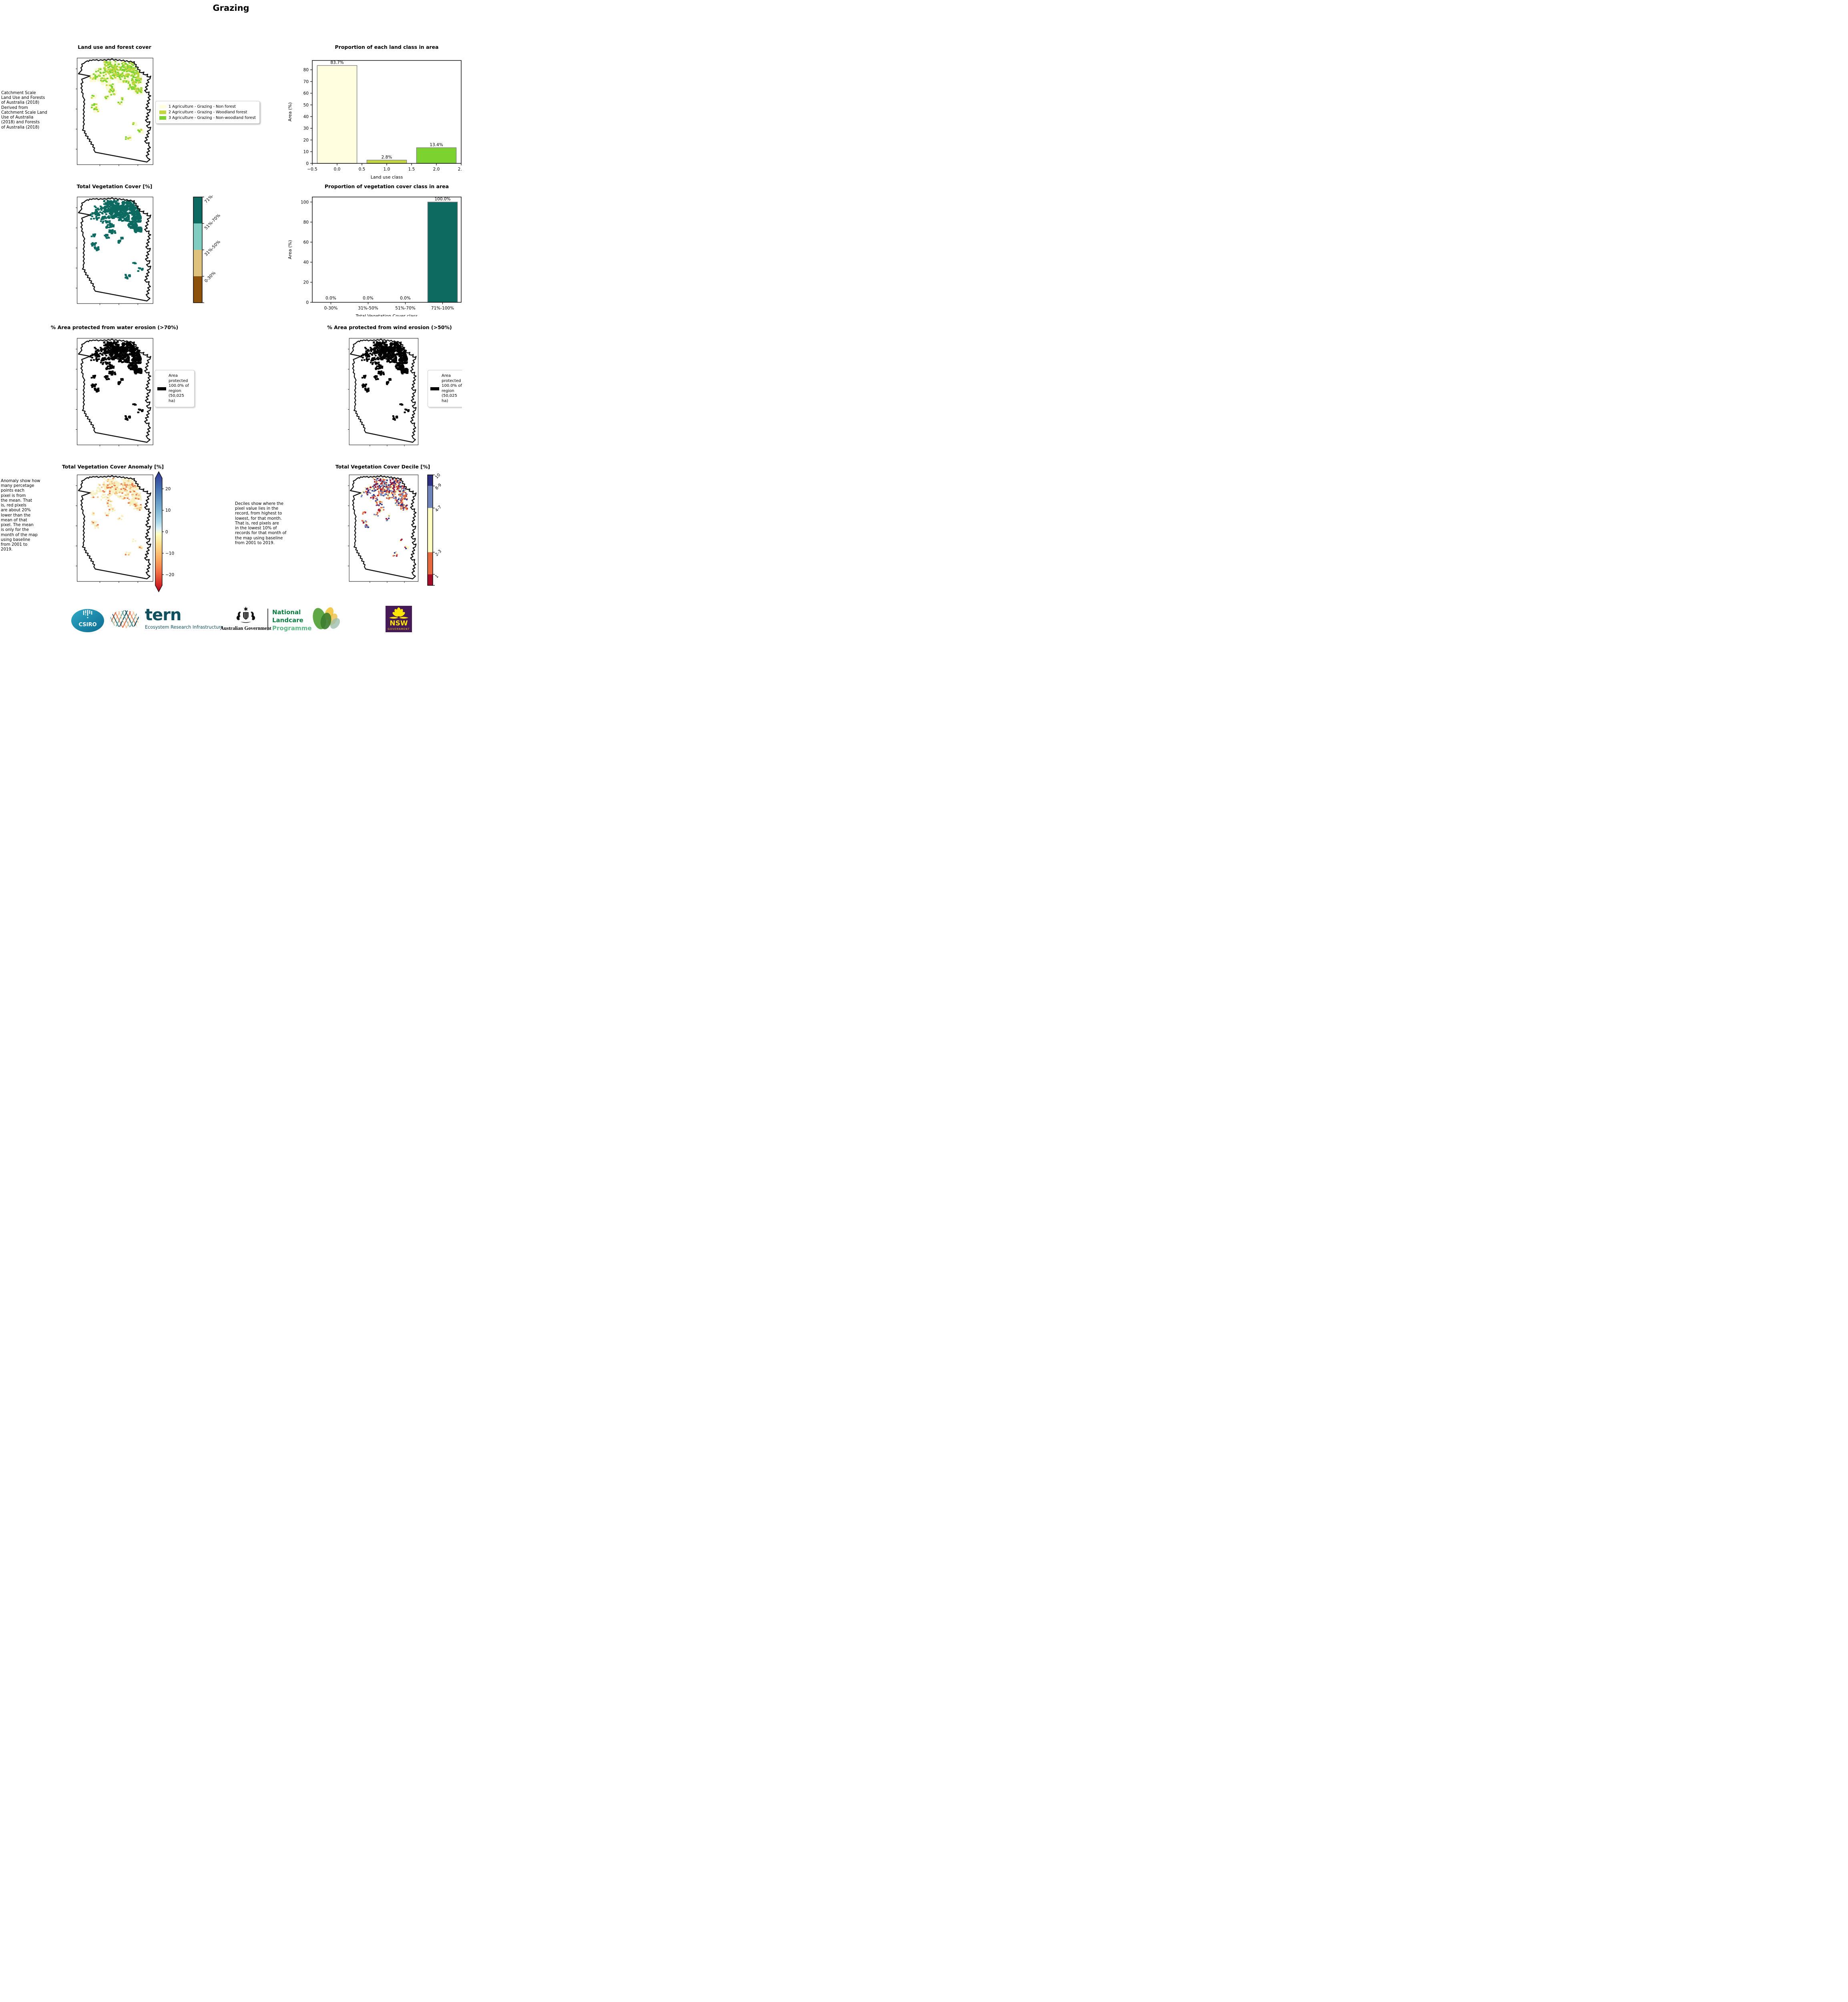  Describe the element at coordinates (387, 47) in the screenshot. I see `panel-title-land-class-chart: Proportion of each land class in area` at that location.